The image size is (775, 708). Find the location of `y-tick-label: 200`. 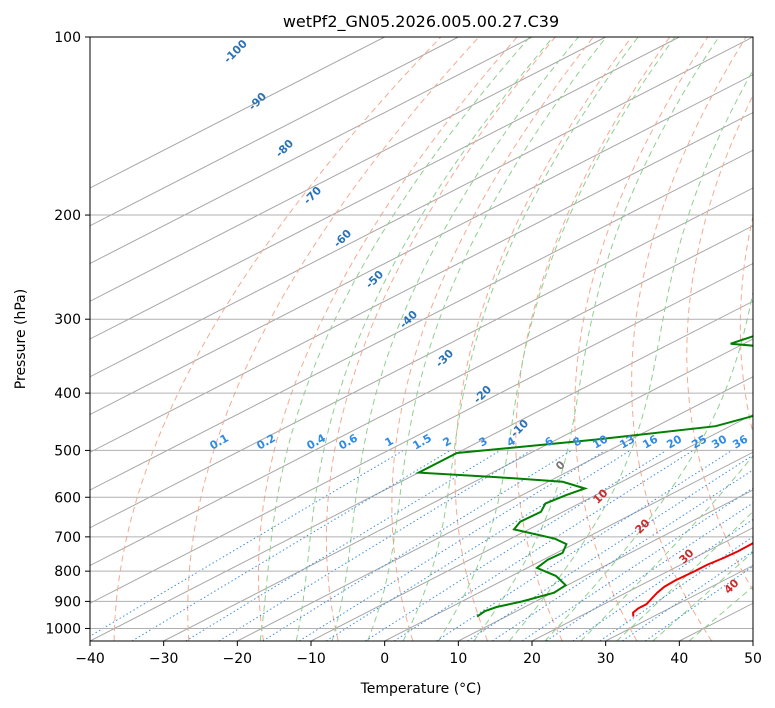

y-tick-label: 200 is located at coordinates (67, 216).